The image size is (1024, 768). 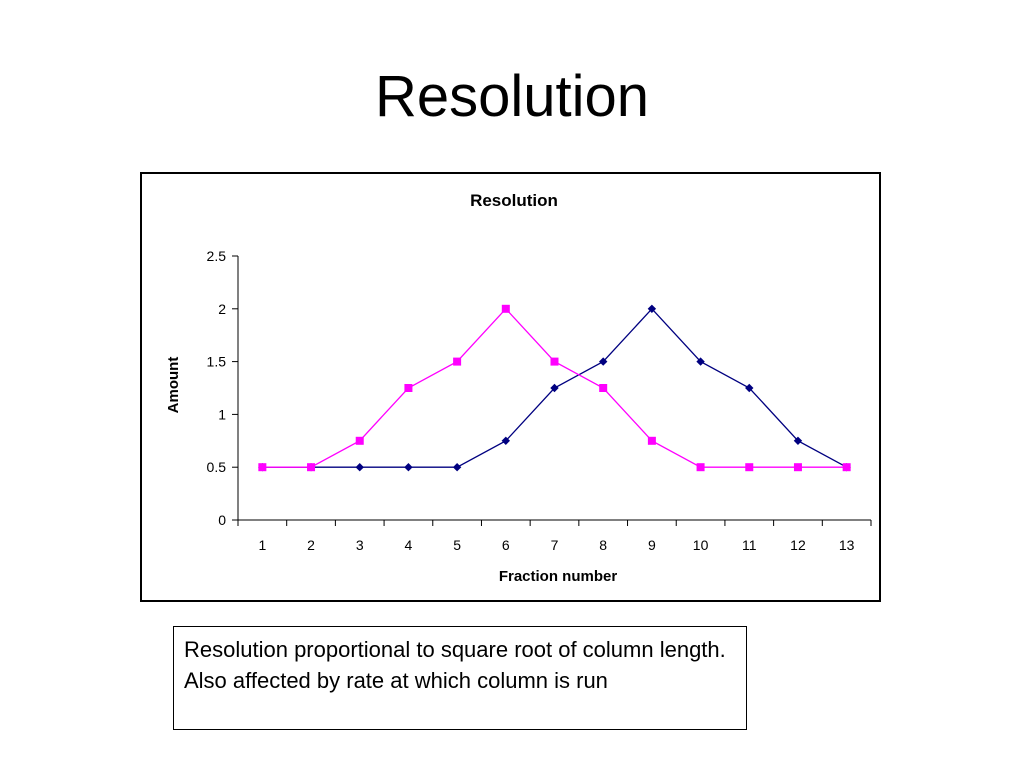 I want to click on slide-title: Resolution, so click(x=512, y=96).